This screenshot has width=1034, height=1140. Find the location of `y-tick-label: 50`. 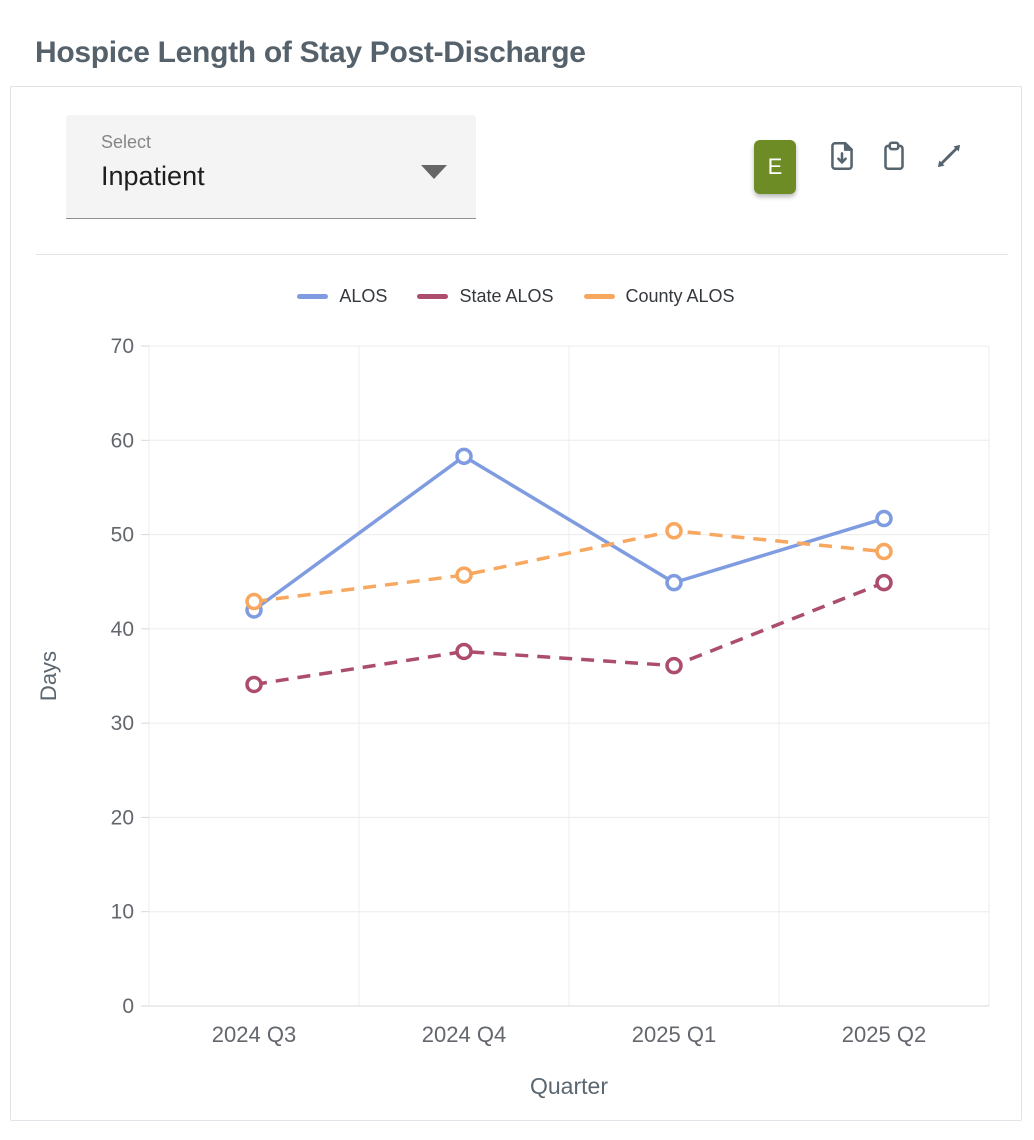

y-tick-label: 50 is located at coordinates (122, 535).